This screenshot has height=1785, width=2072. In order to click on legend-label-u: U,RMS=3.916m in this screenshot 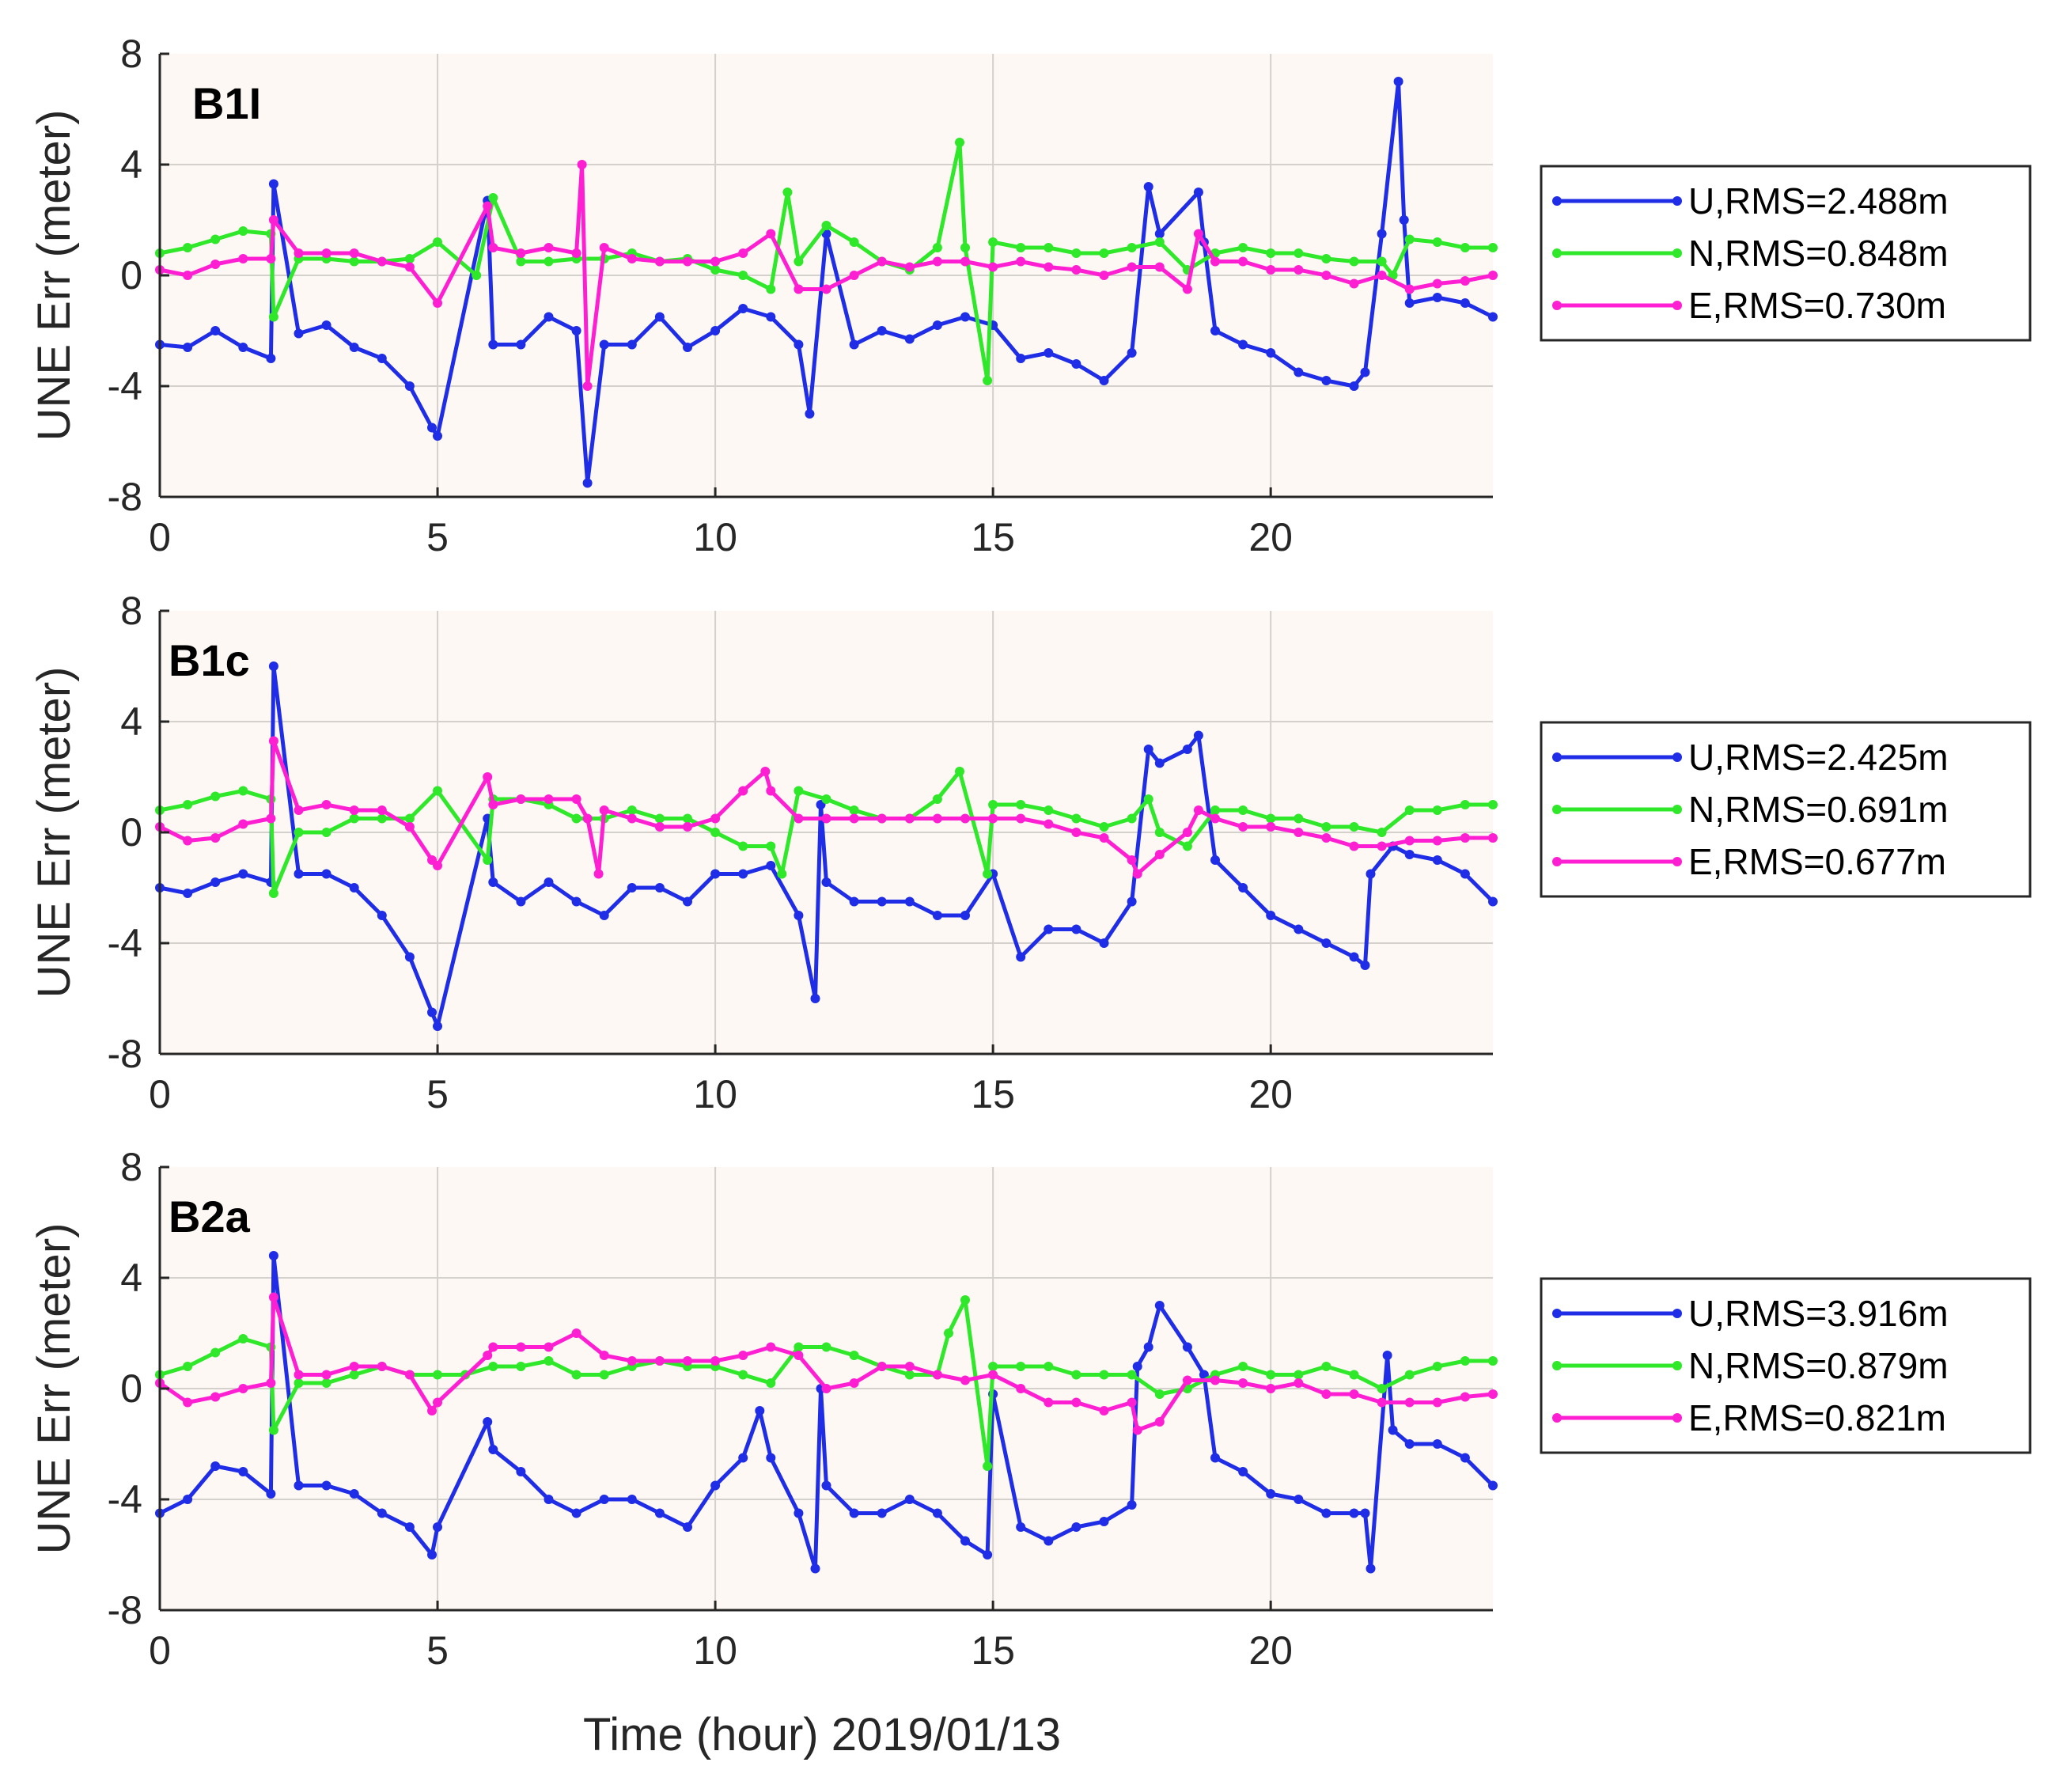, I will do `click(1818, 1313)`.